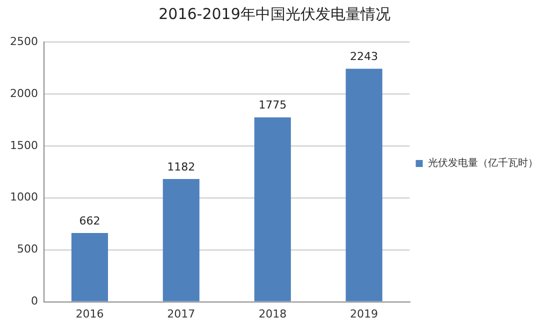 The height and width of the screenshot is (331, 547). I want to click on legend-label: 光伏发电量（亿千瓦时）, so click(483, 163).